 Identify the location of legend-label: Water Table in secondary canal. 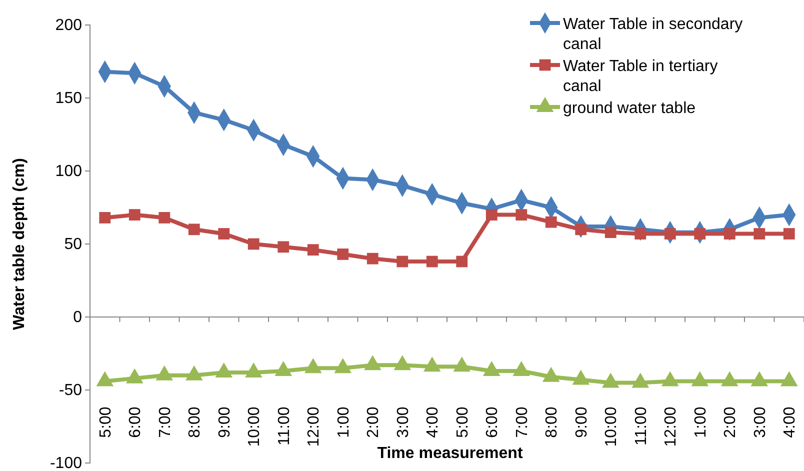
(653, 34).